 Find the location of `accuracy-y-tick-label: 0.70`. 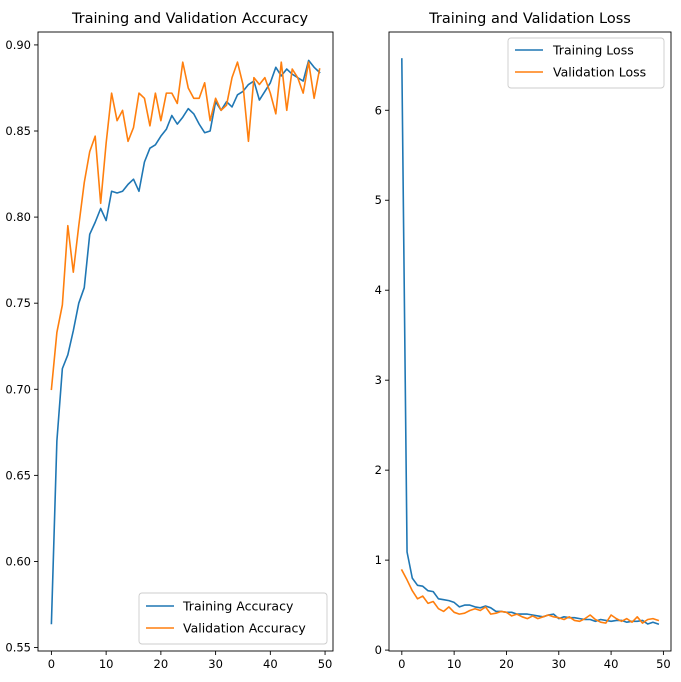

accuracy-y-tick-label: 0.70 is located at coordinates (18, 389).